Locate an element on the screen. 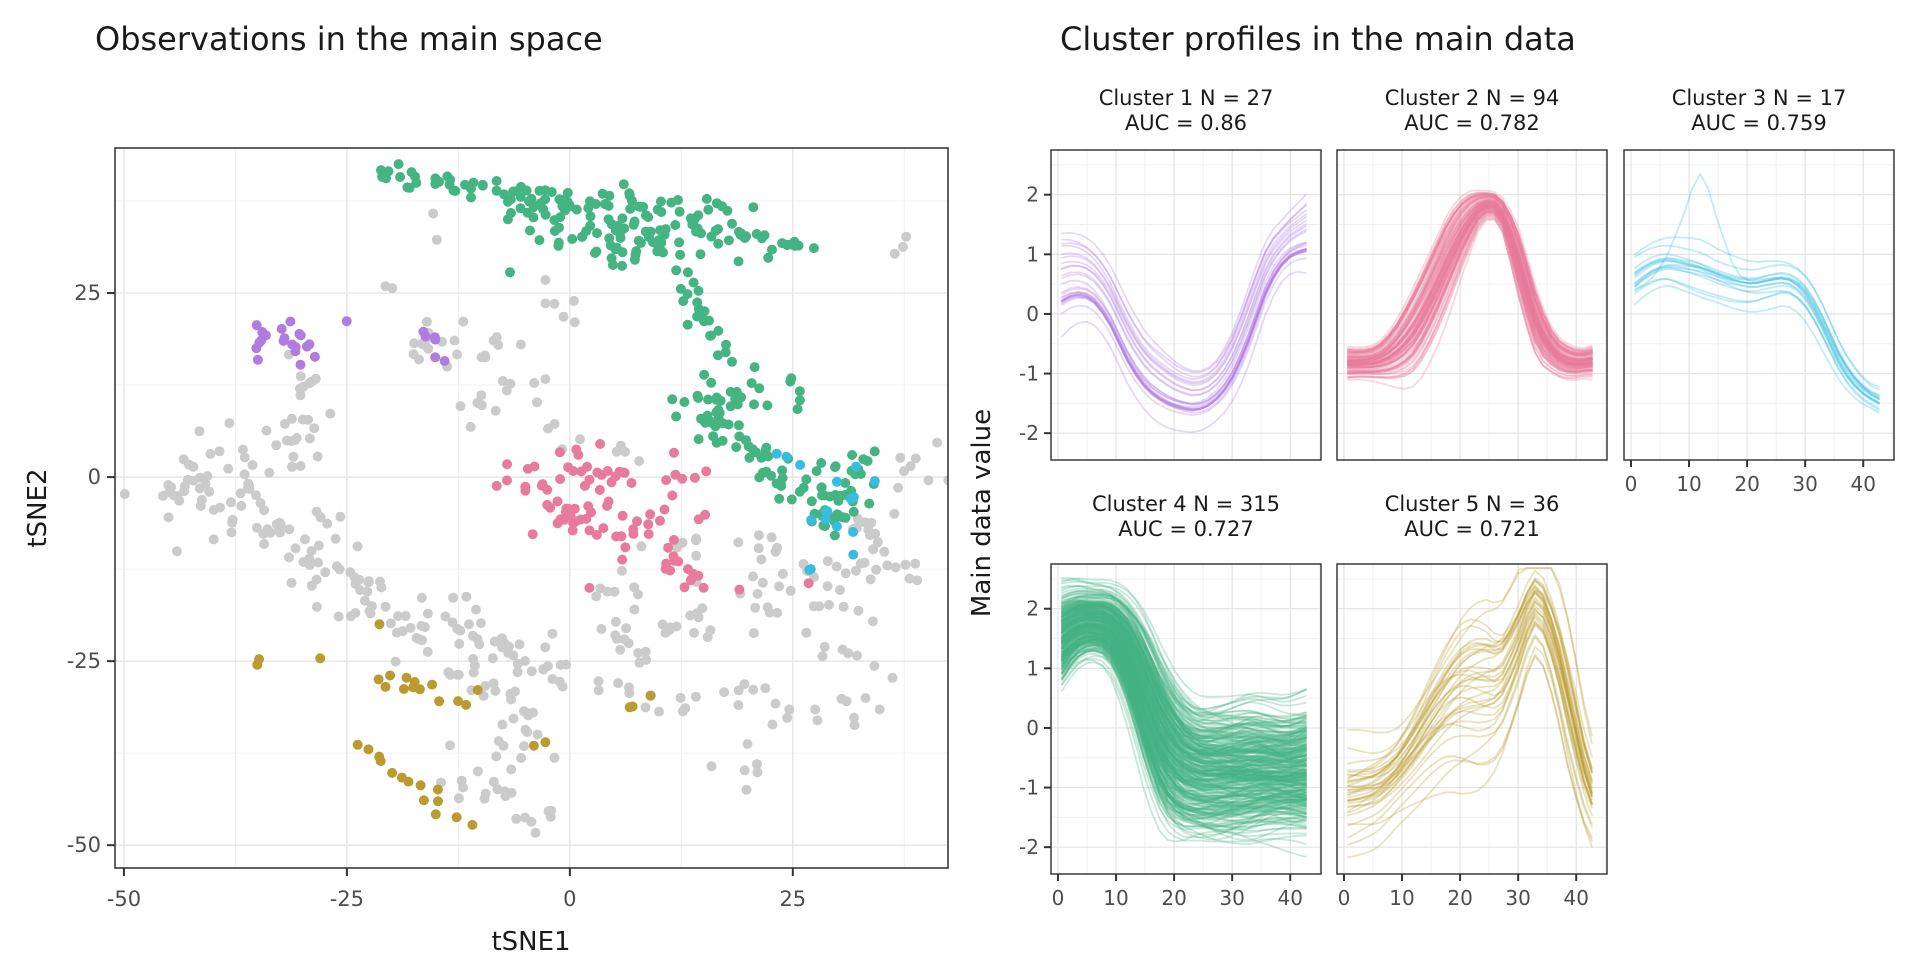 The width and height of the screenshot is (1920, 960). cluster-1-subtitle: Cluster 1 N = 27 AUC = 0.86 is located at coordinates (1186, 111).